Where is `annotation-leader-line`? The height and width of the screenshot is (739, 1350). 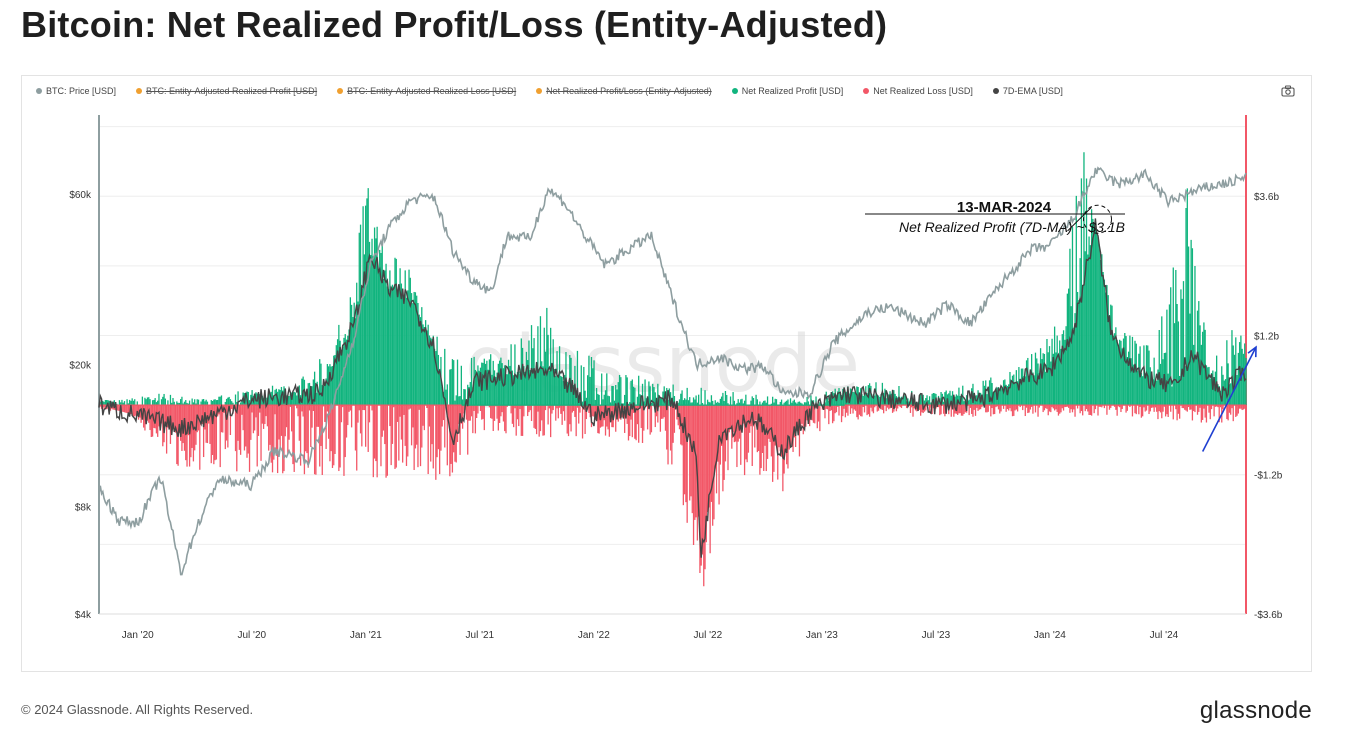 annotation-leader-line is located at coordinates (1079, 219).